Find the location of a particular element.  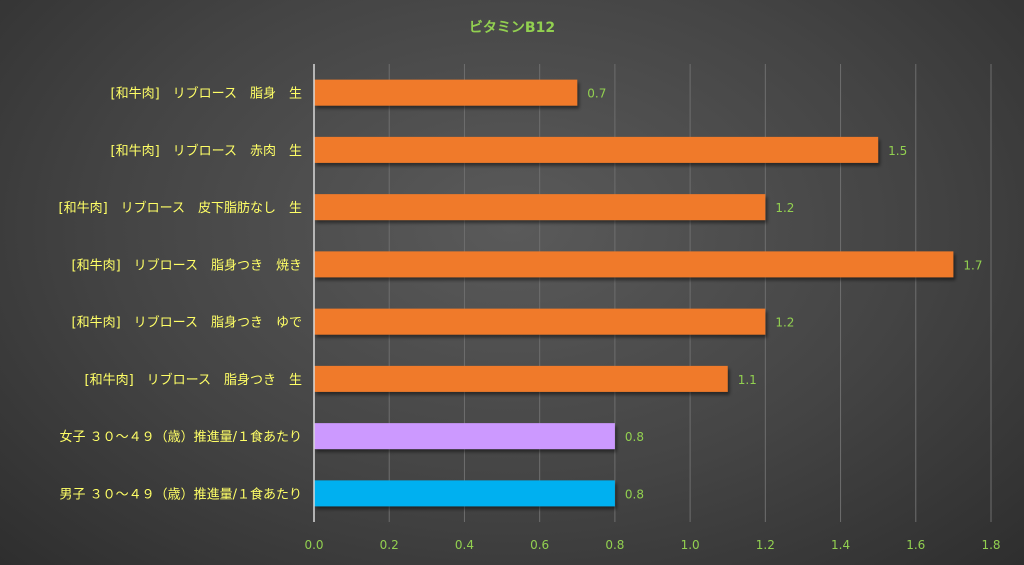

category-label: [和牛肉] リブロース 皮下脂肪なし 生 is located at coordinates (181, 208).